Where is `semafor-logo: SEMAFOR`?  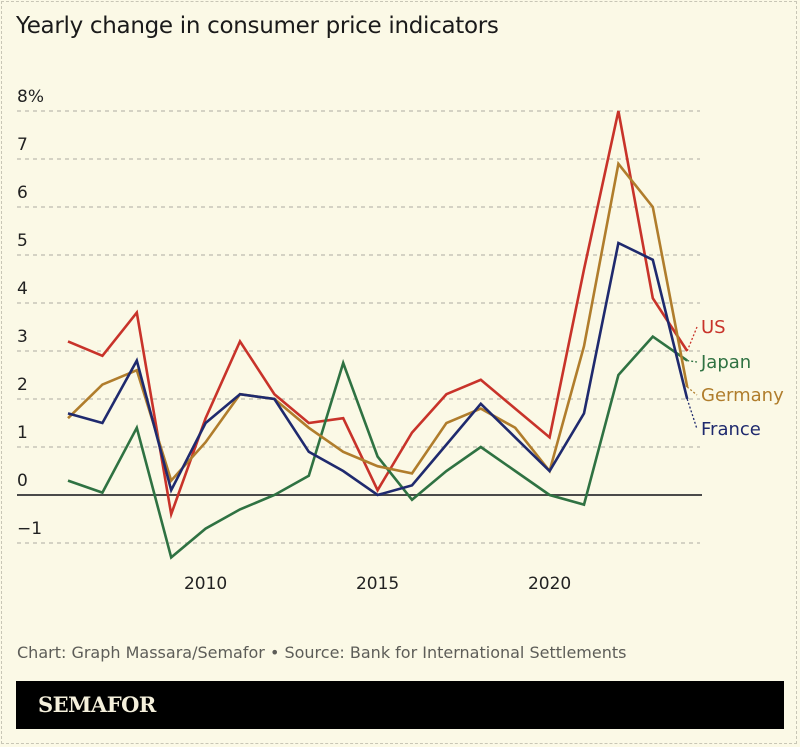 semafor-logo: SEMAFOR is located at coordinates (97, 704).